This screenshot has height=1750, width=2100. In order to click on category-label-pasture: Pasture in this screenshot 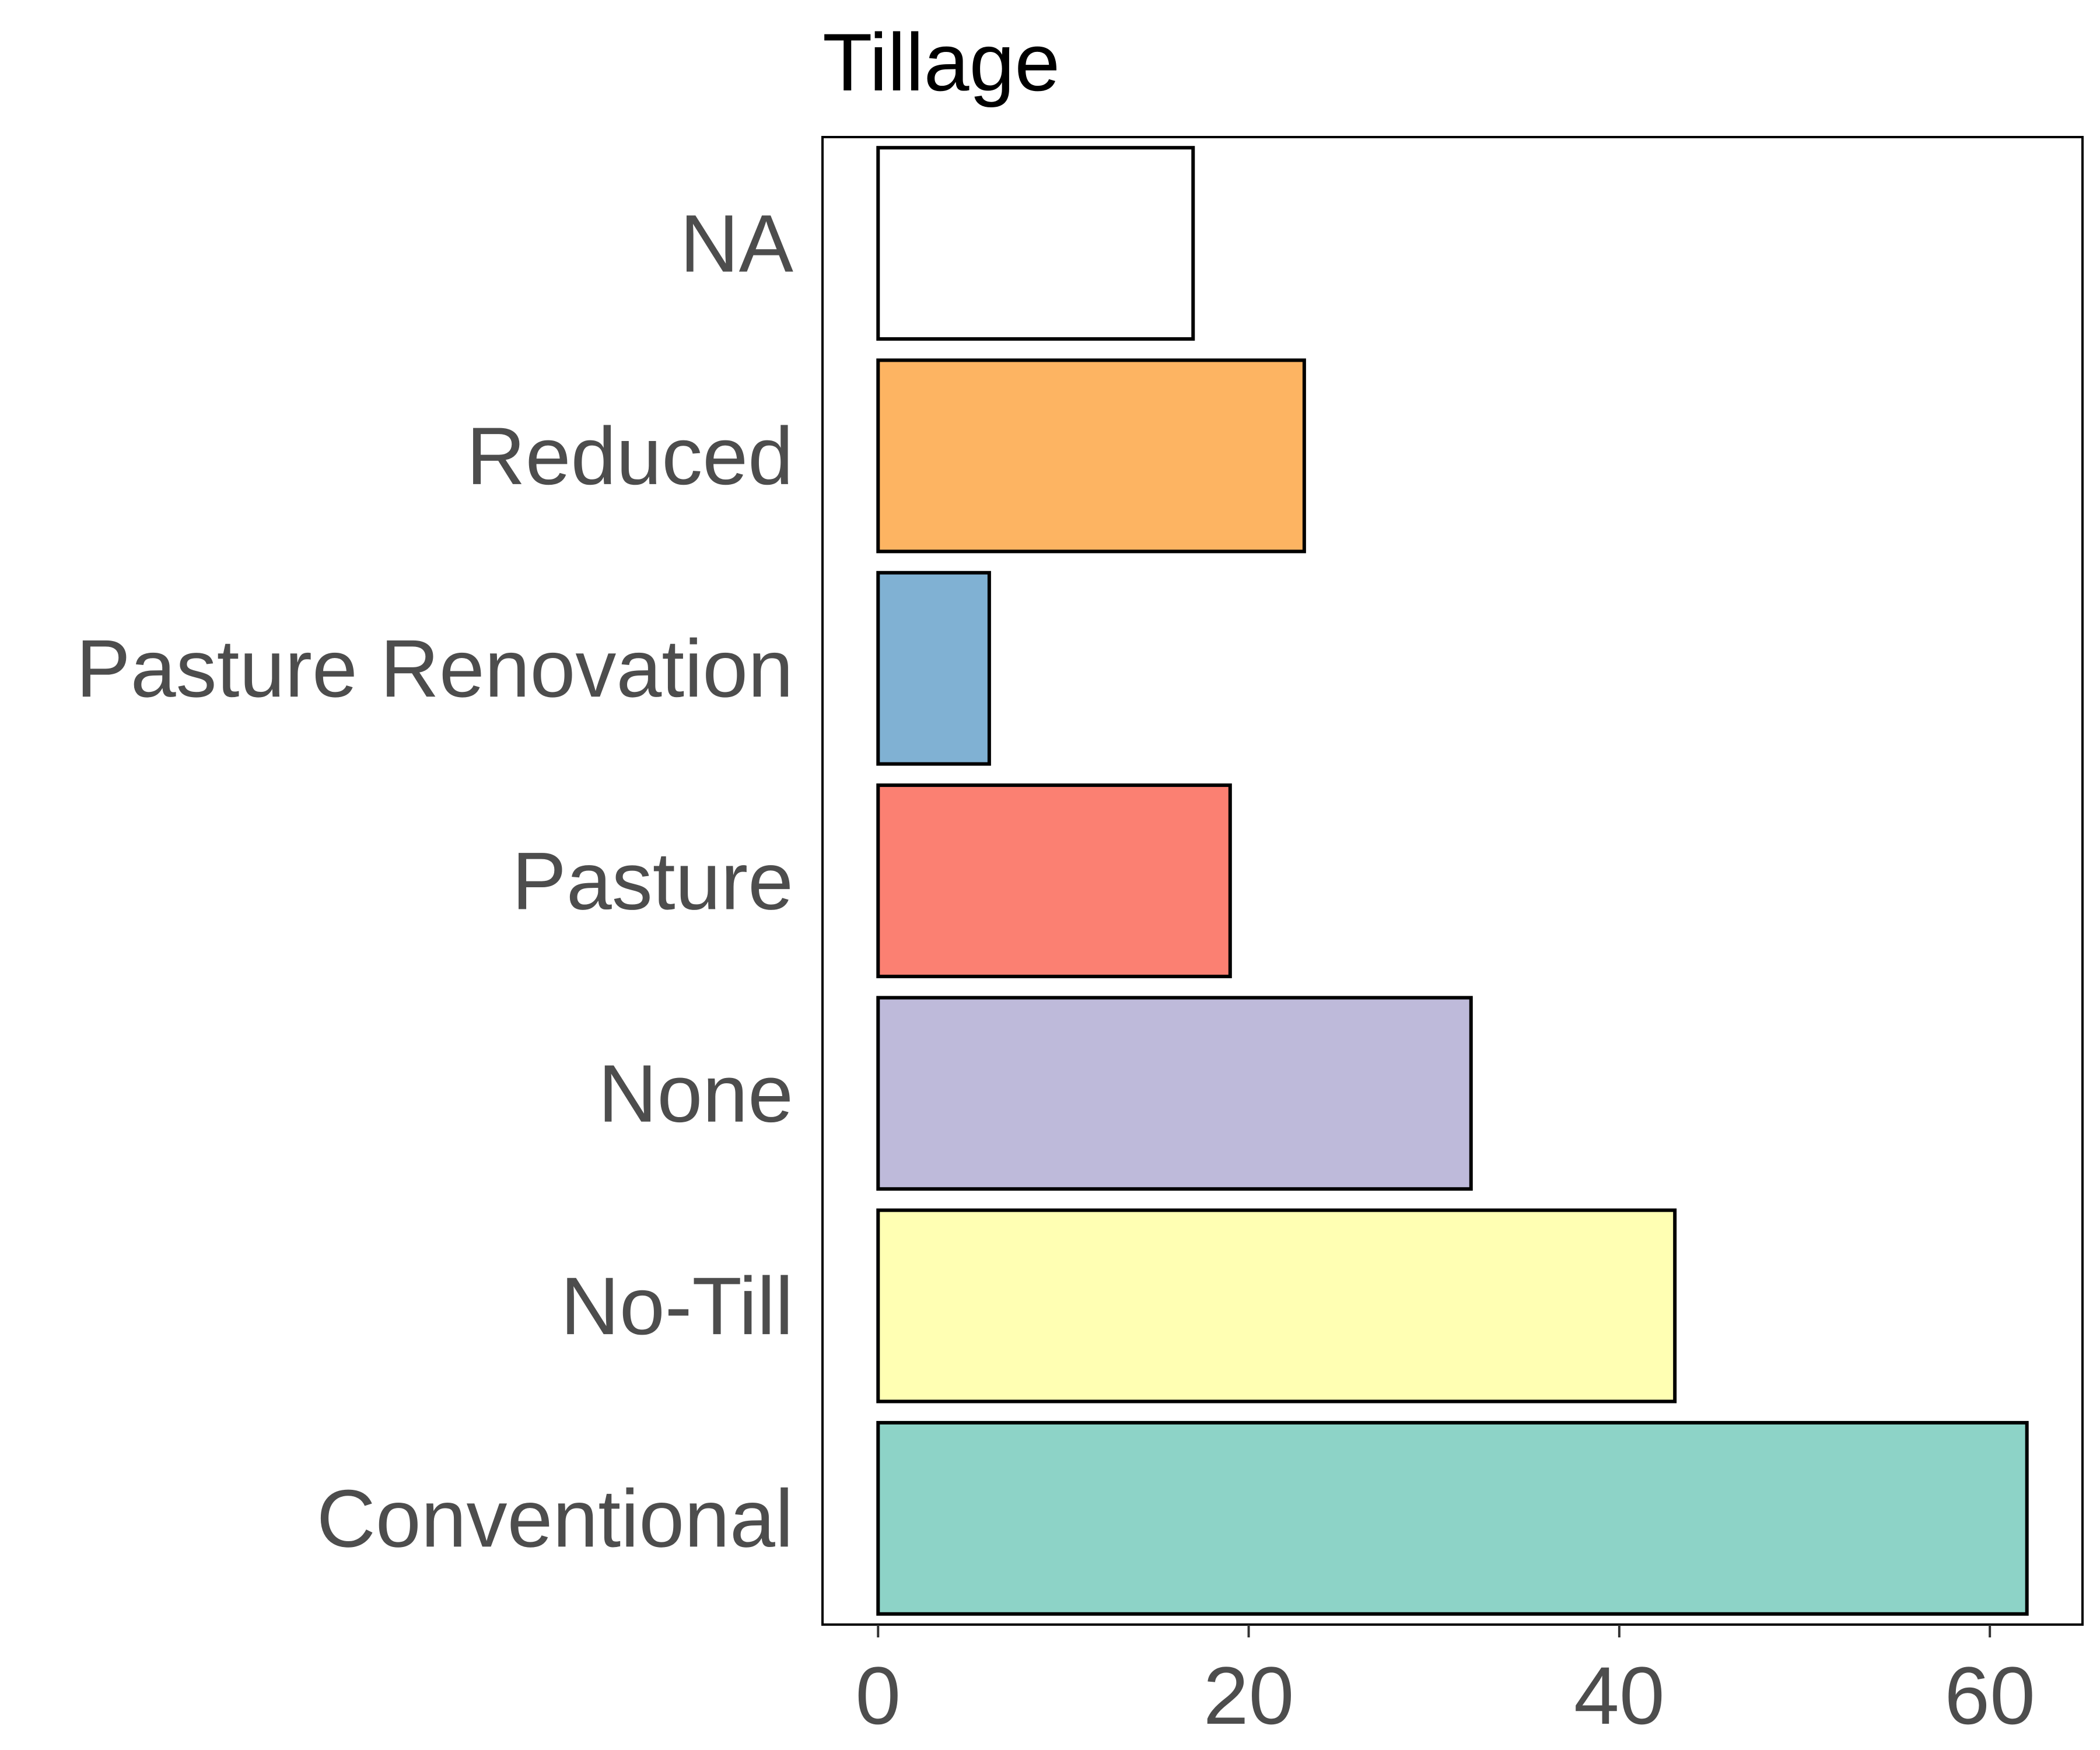, I will do `click(652, 881)`.